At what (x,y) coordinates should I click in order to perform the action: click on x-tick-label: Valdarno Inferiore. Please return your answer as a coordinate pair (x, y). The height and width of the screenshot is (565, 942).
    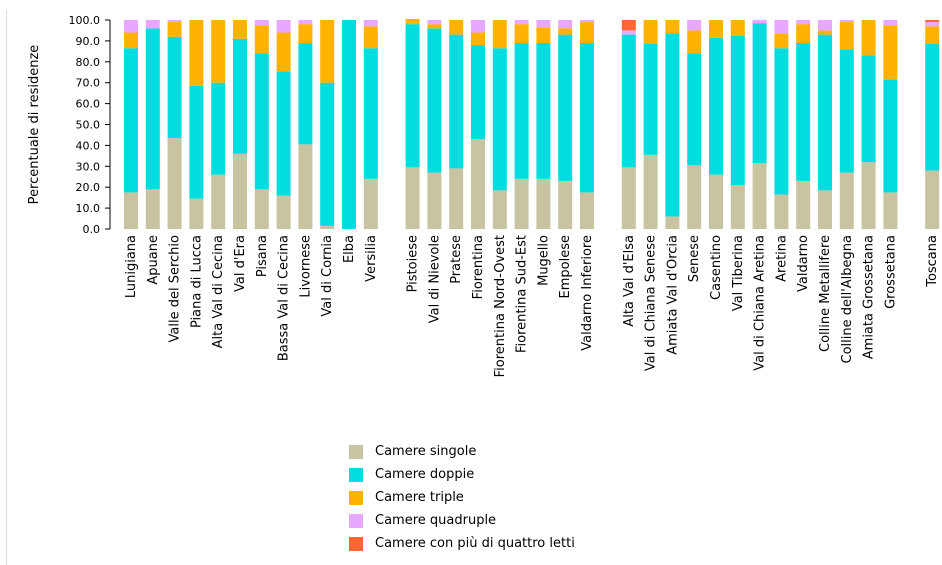
    Looking at the image, I should click on (587, 293).